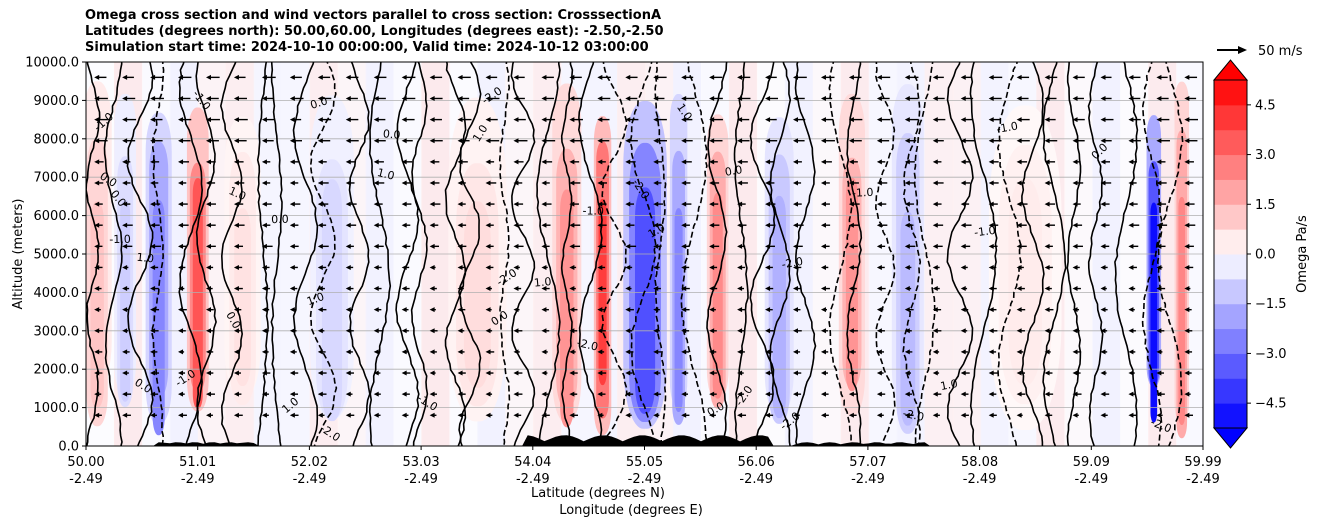 The width and height of the screenshot is (1320, 526). Describe the element at coordinates (57, 408) in the screenshot. I see `y-tick-label: 1000.0` at that location.